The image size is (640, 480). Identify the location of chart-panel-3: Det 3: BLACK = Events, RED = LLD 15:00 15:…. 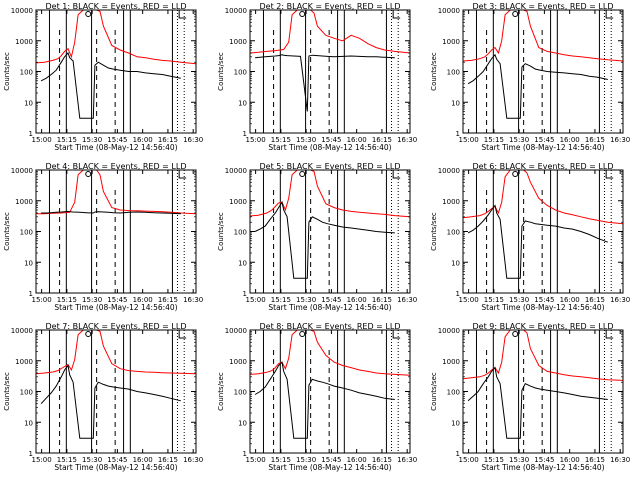
(530, 77).